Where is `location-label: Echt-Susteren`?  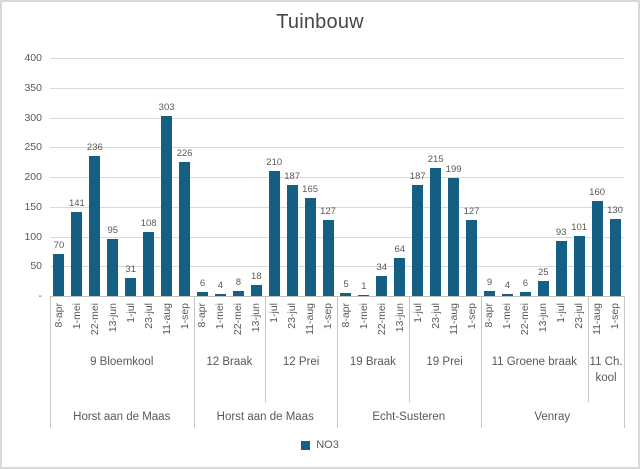
location-label: Echt-Susteren is located at coordinates (409, 417).